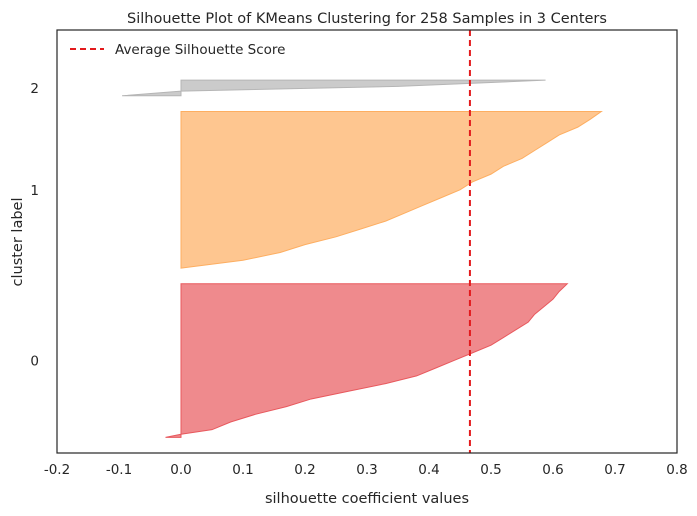 This screenshot has height=516, width=697. What do you see at coordinates (119, 470) in the screenshot?
I see `x-tick-label: -0.1` at bounding box center [119, 470].